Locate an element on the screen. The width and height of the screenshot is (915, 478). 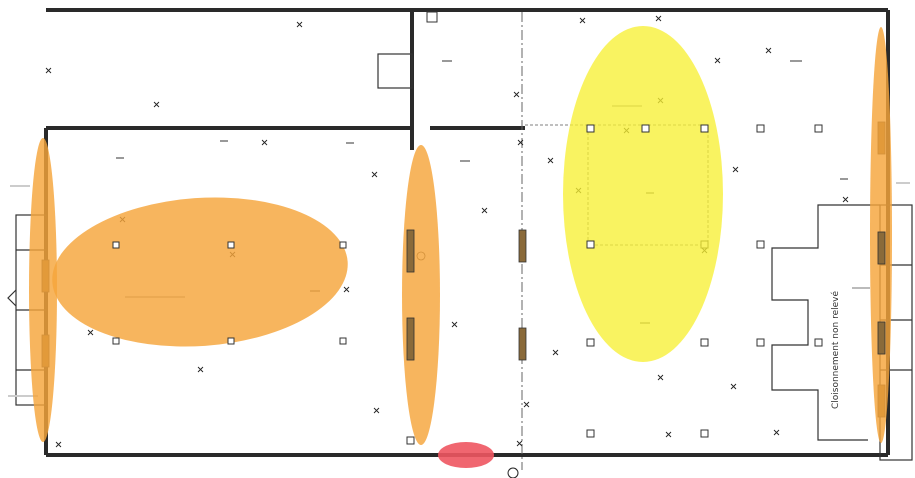
highlight-yellow-zone is located at coordinates (643, 194).